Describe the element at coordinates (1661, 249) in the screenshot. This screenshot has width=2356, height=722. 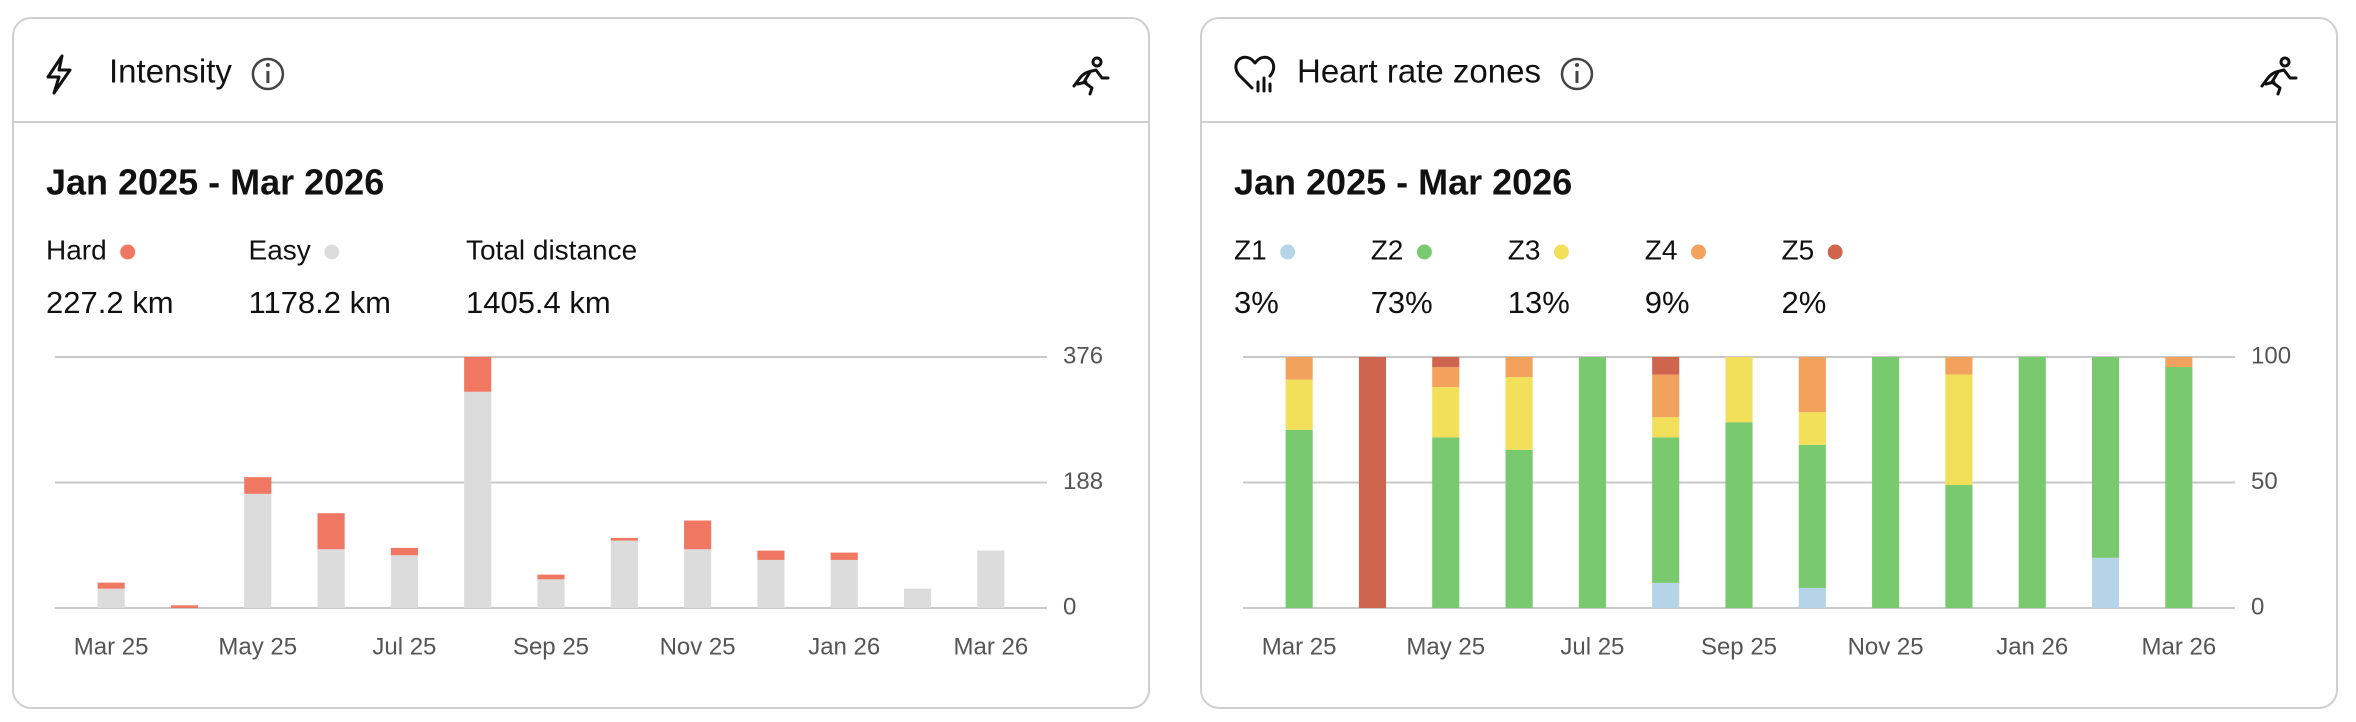
I see `legend-label: Z4` at that location.